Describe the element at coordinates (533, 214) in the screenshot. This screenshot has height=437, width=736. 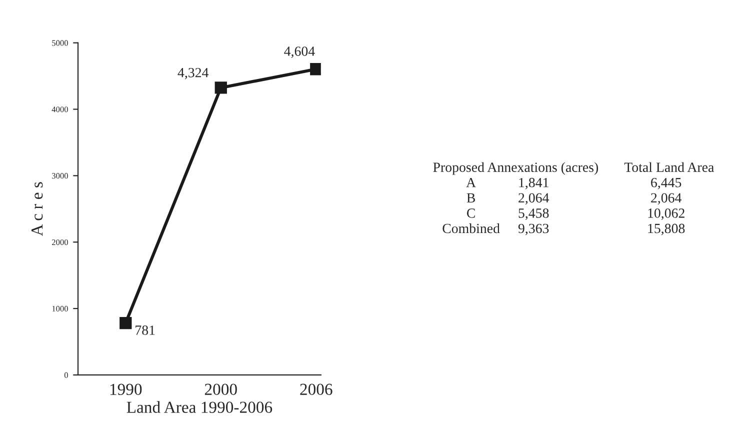
I see `text: 5,458` at that location.